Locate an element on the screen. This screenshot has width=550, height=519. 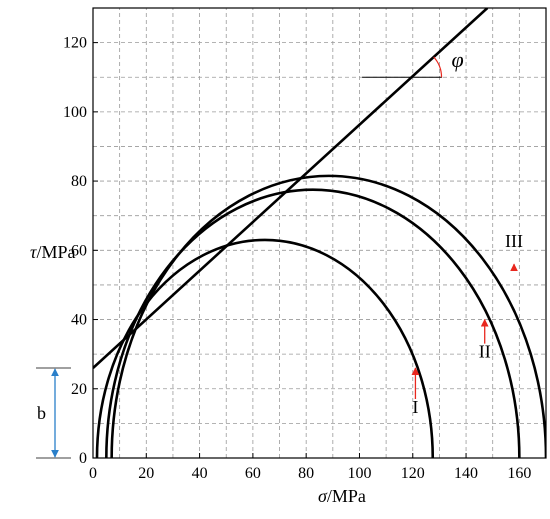
x-tick-label: 0 is located at coordinates (93, 473).